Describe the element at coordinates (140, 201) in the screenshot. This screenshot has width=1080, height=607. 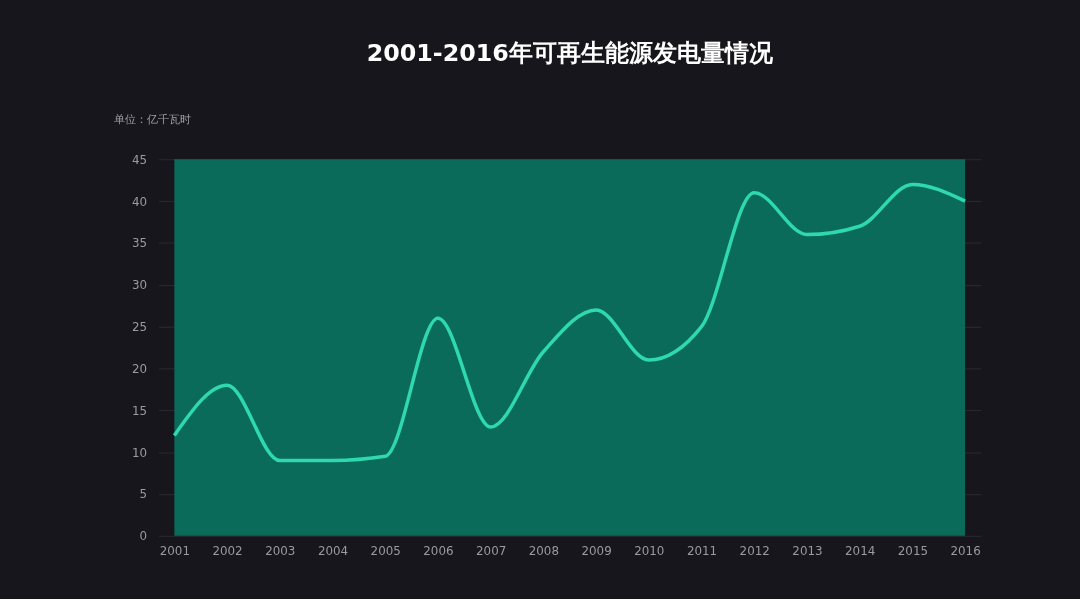
I see `y-tick-label: 40` at that location.